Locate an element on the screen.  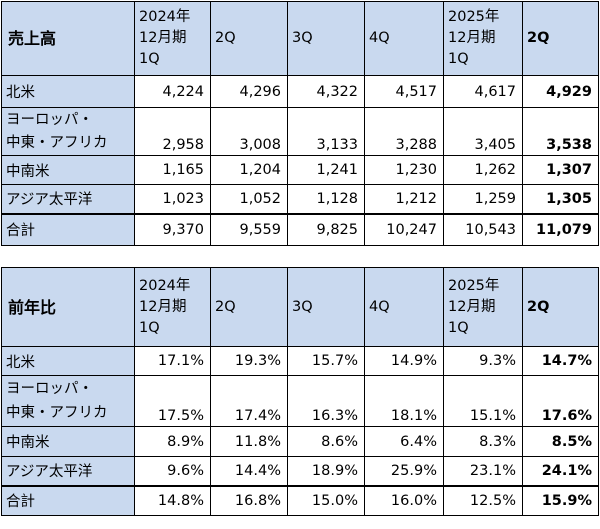
cell-value: 9.3% is located at coordinates (483, 361).